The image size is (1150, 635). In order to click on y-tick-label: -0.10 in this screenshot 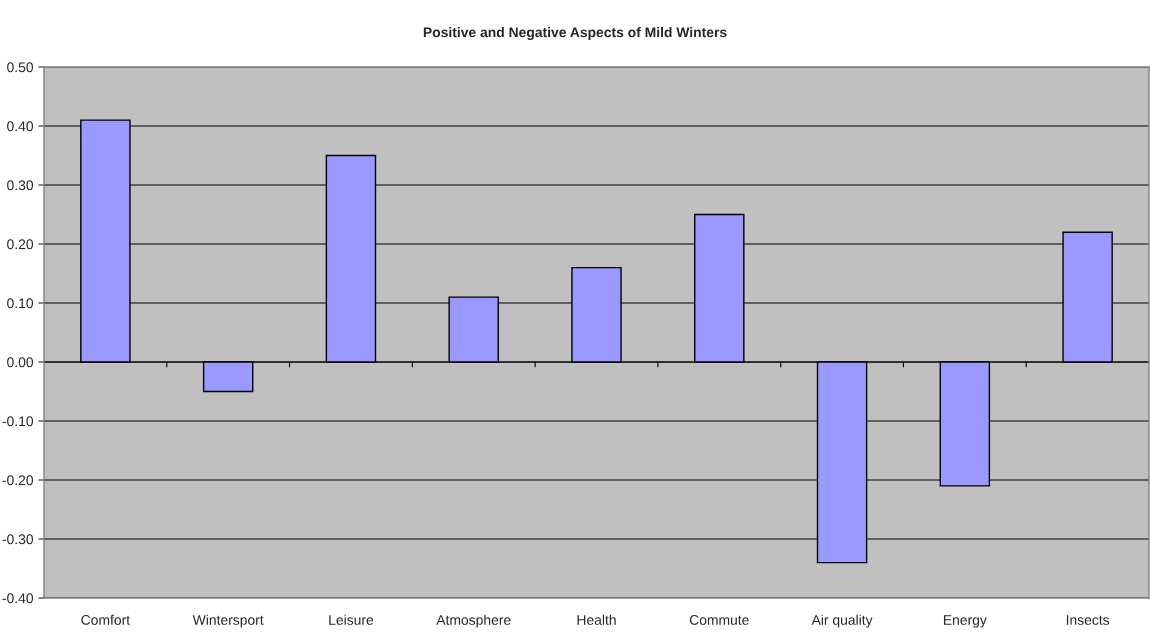, I will do `click(18, 421)`.